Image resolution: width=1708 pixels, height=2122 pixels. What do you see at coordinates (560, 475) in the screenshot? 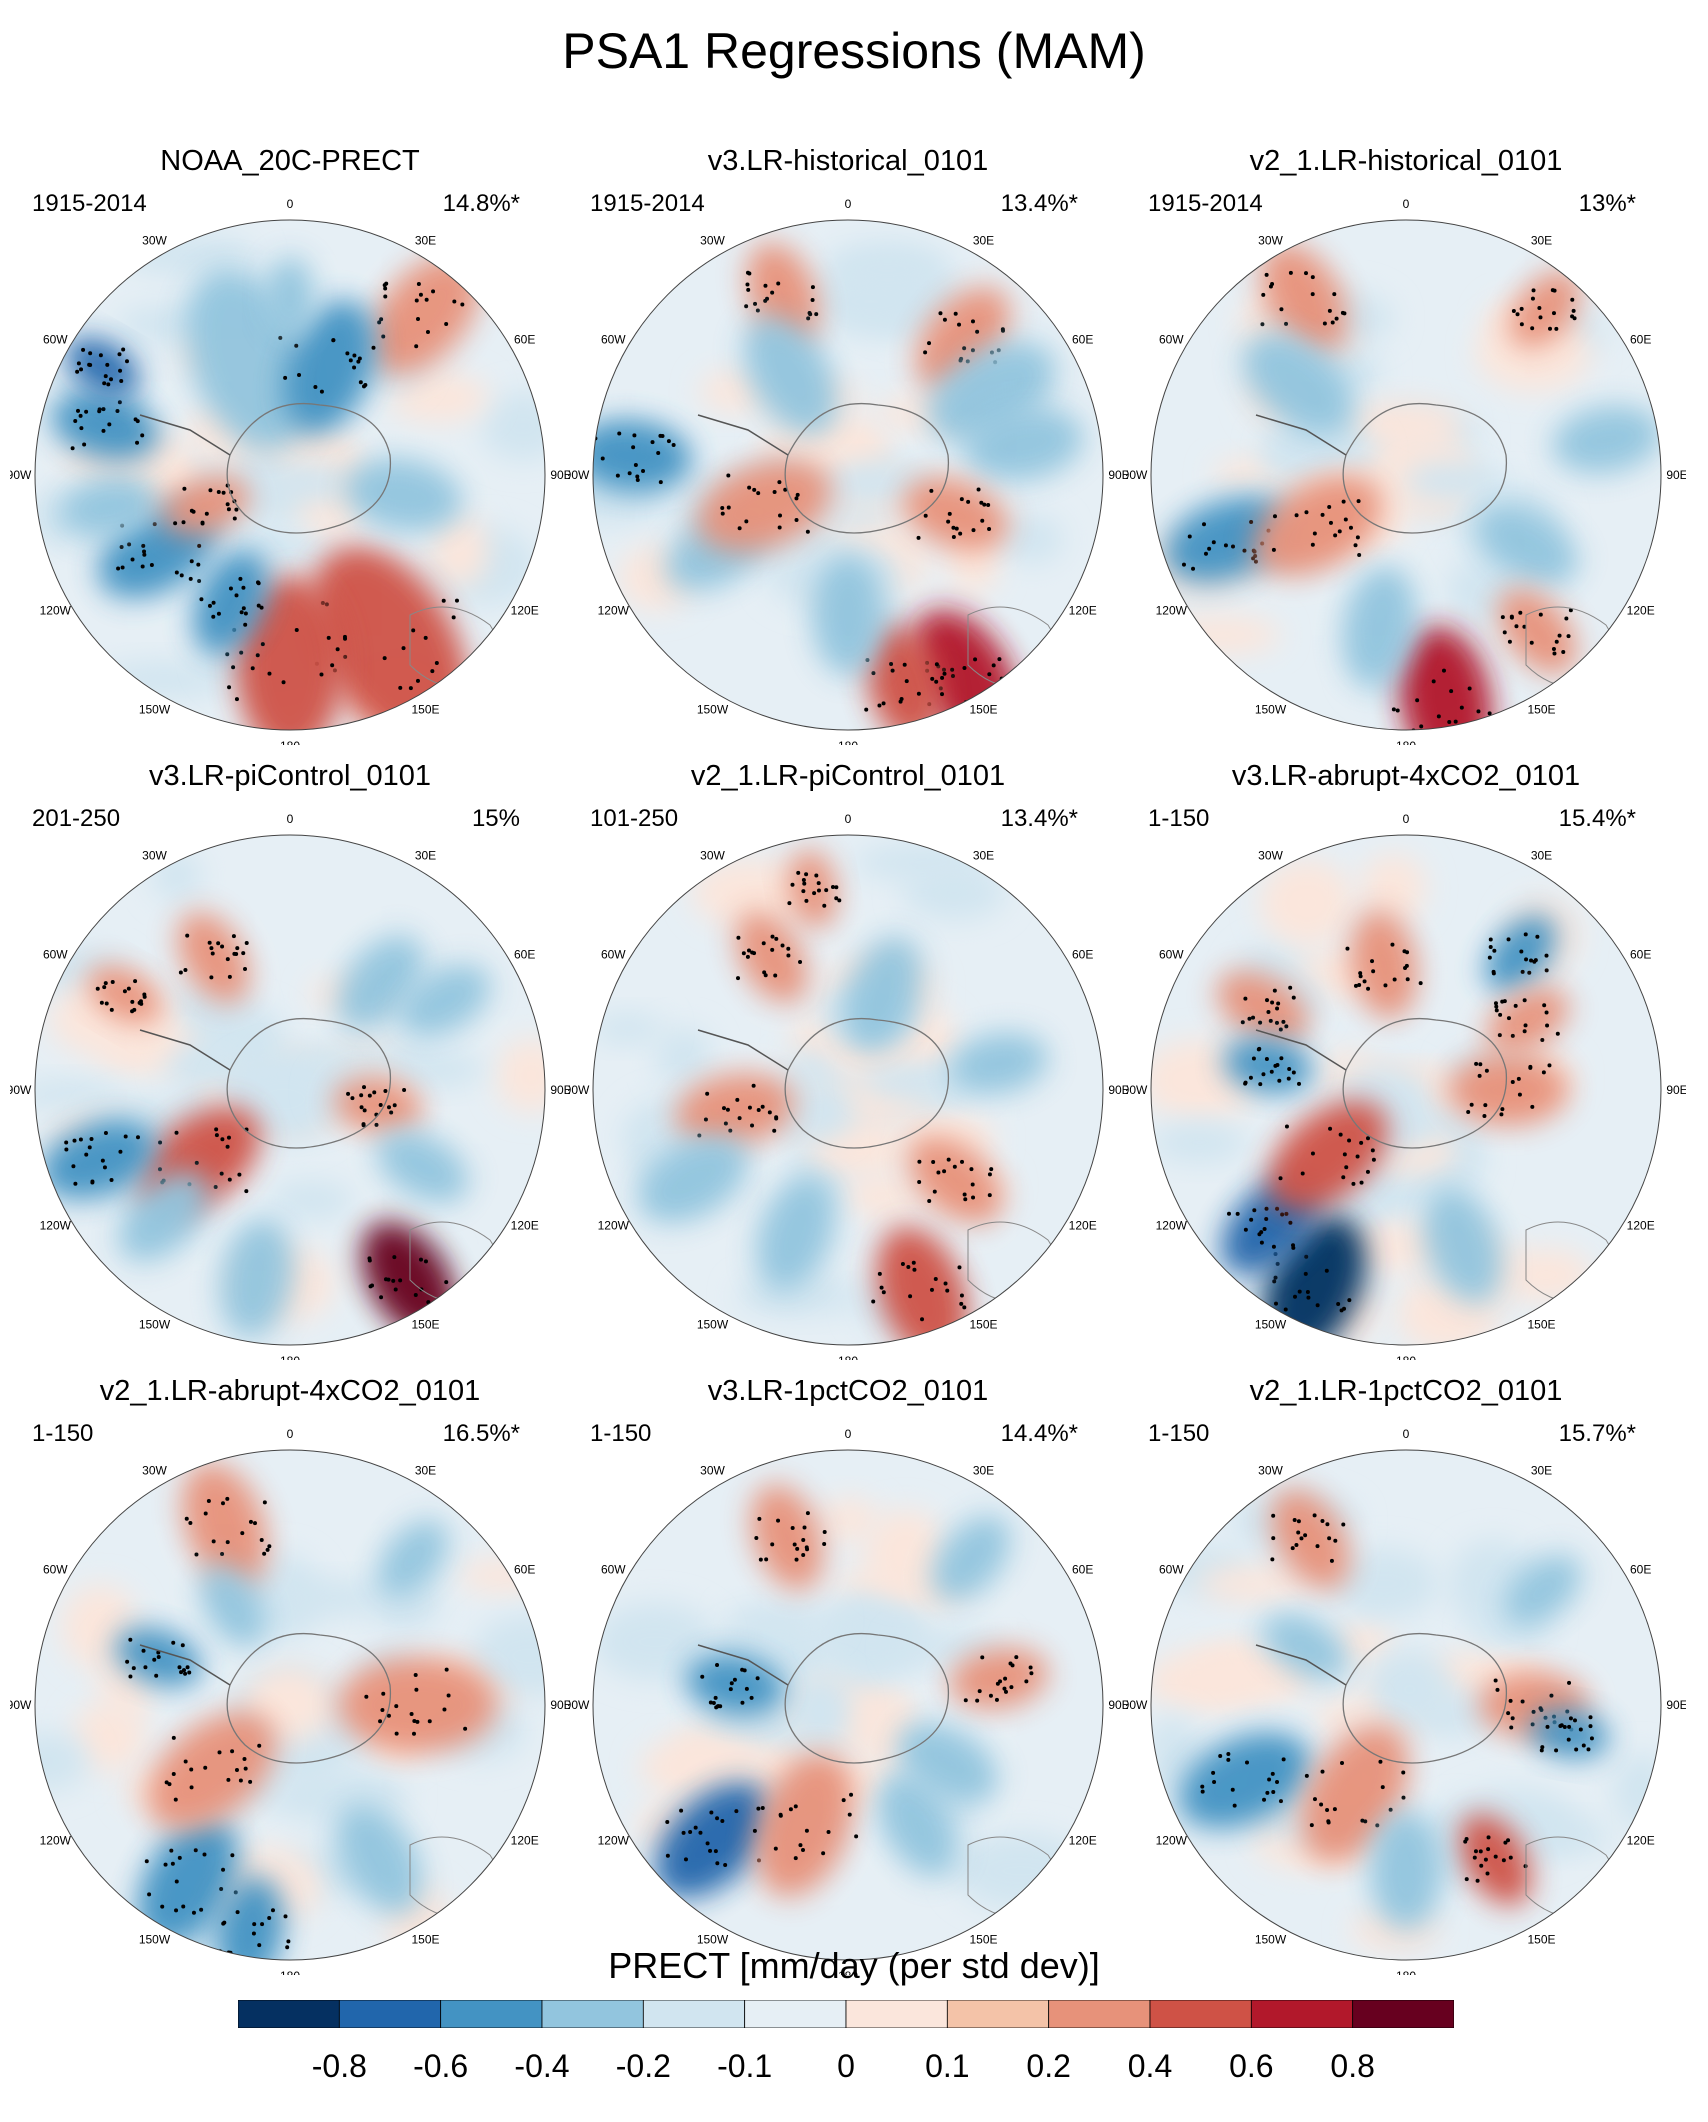
I see `longitude-label: 90E` at bounding box center [560, 475].